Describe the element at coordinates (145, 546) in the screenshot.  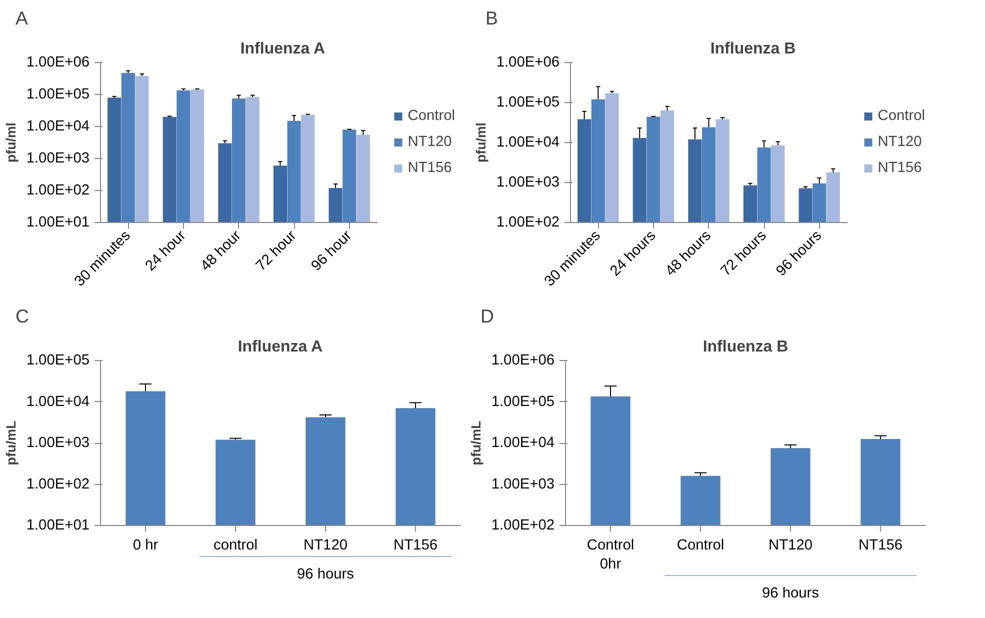
I see `x-tick-label: 0 hr` at that location.